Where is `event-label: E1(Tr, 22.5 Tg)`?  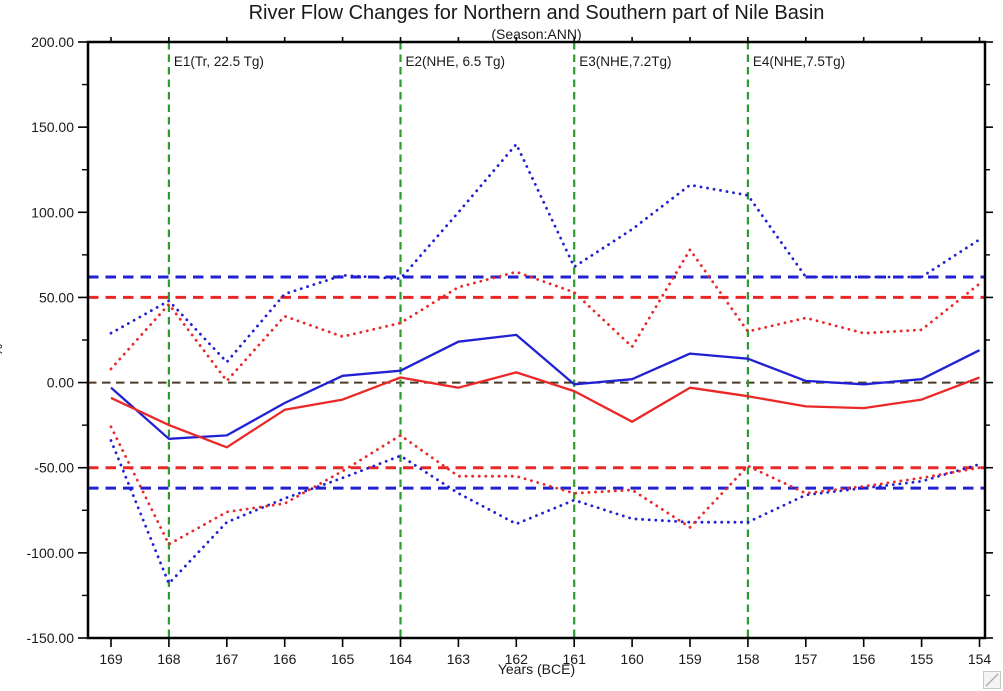
event-label: E1(Tr, 22.5 Tg) is located at coordinates (219, 61).